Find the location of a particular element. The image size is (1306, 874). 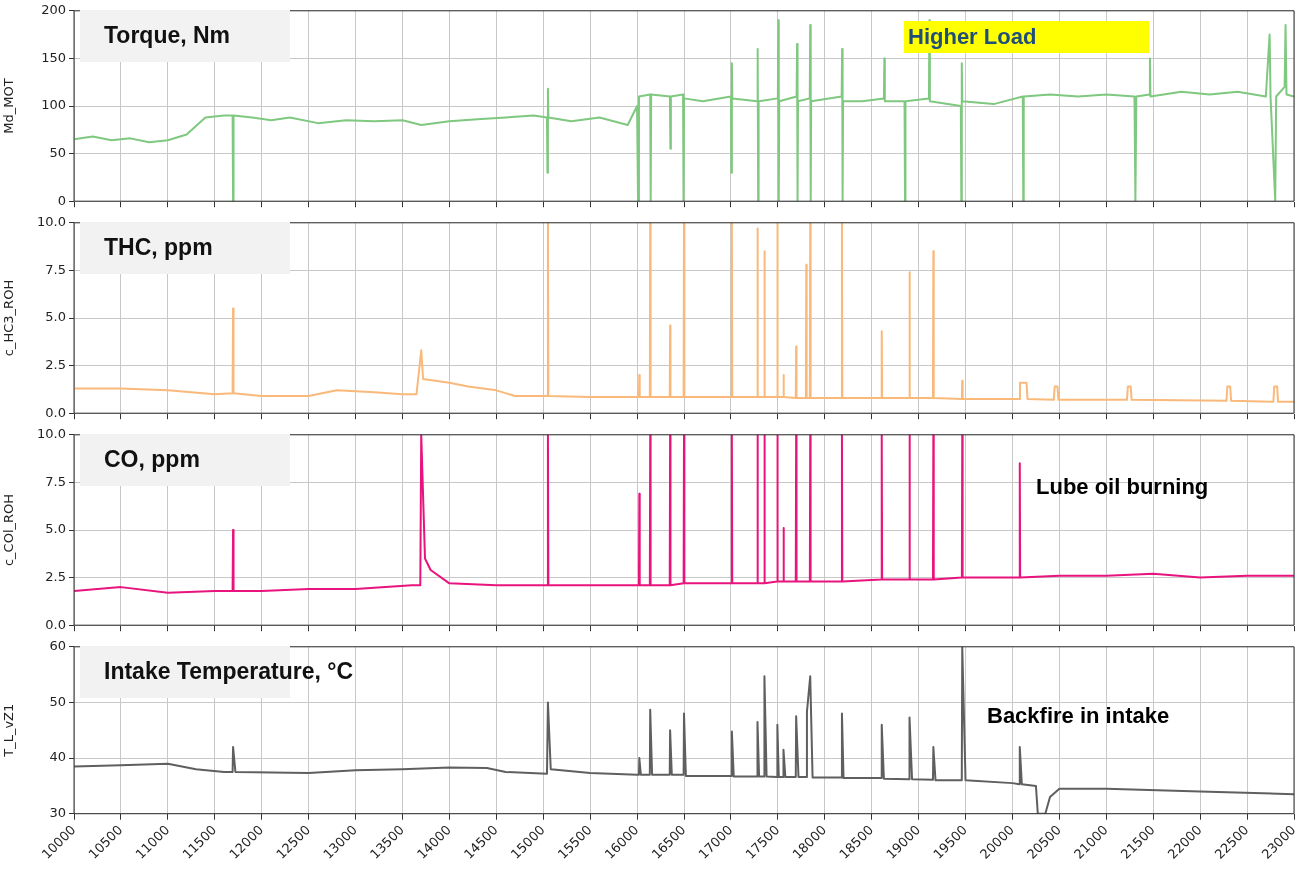

y-tick-label: 30 is located at coordinates (57, 813).